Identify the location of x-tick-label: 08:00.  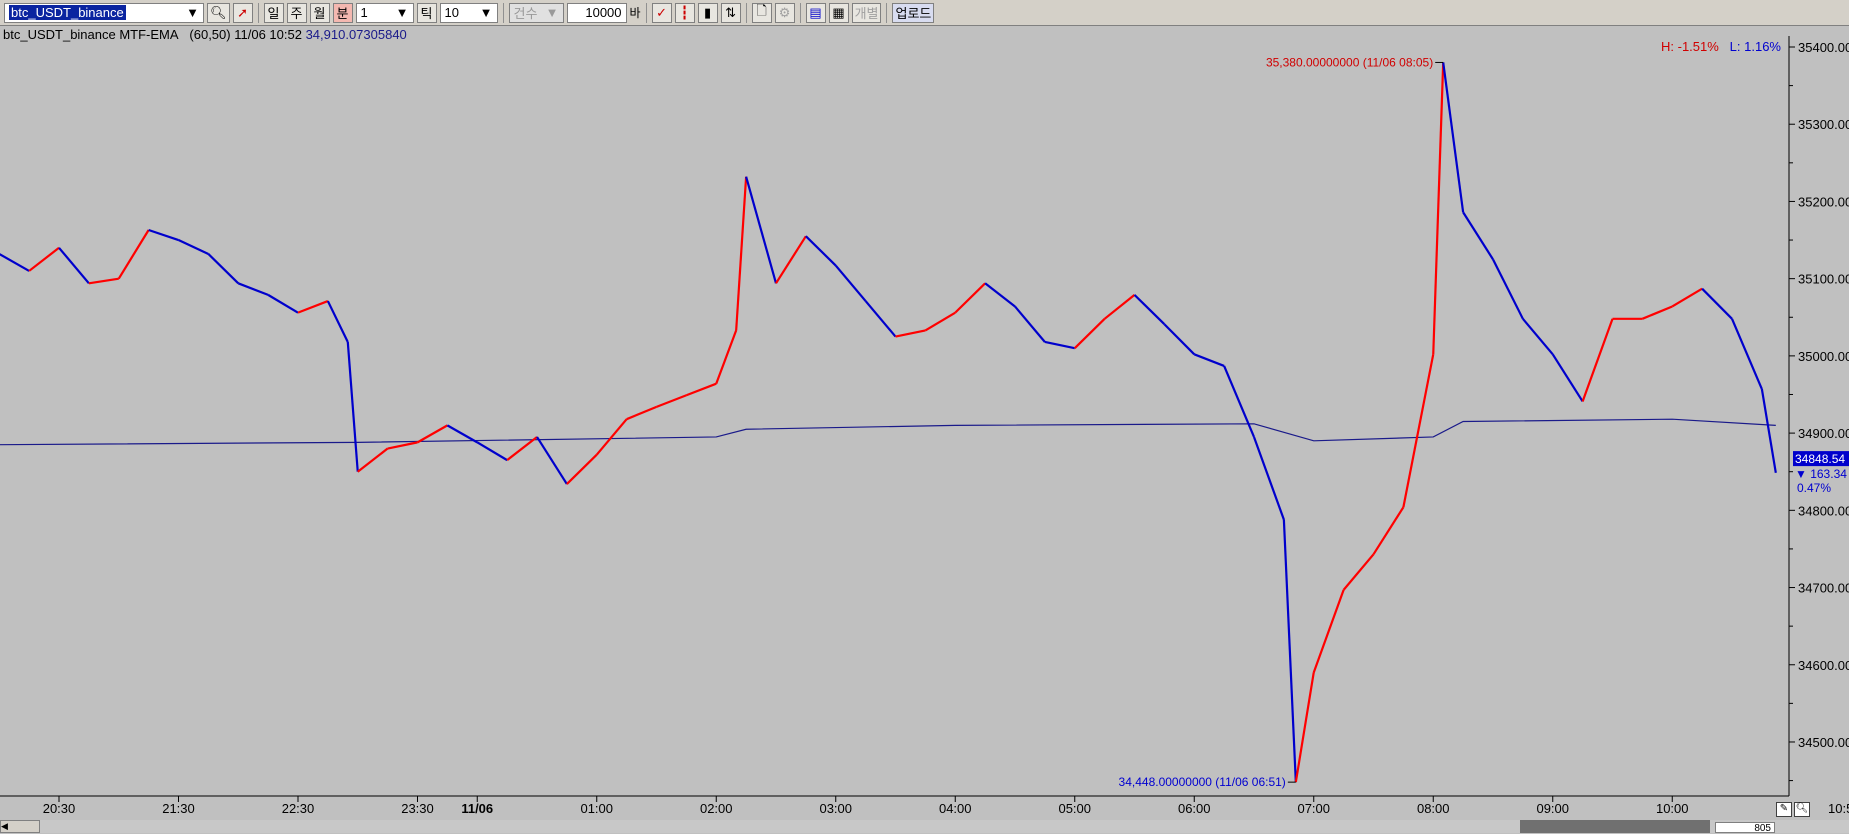
(1433, 808).